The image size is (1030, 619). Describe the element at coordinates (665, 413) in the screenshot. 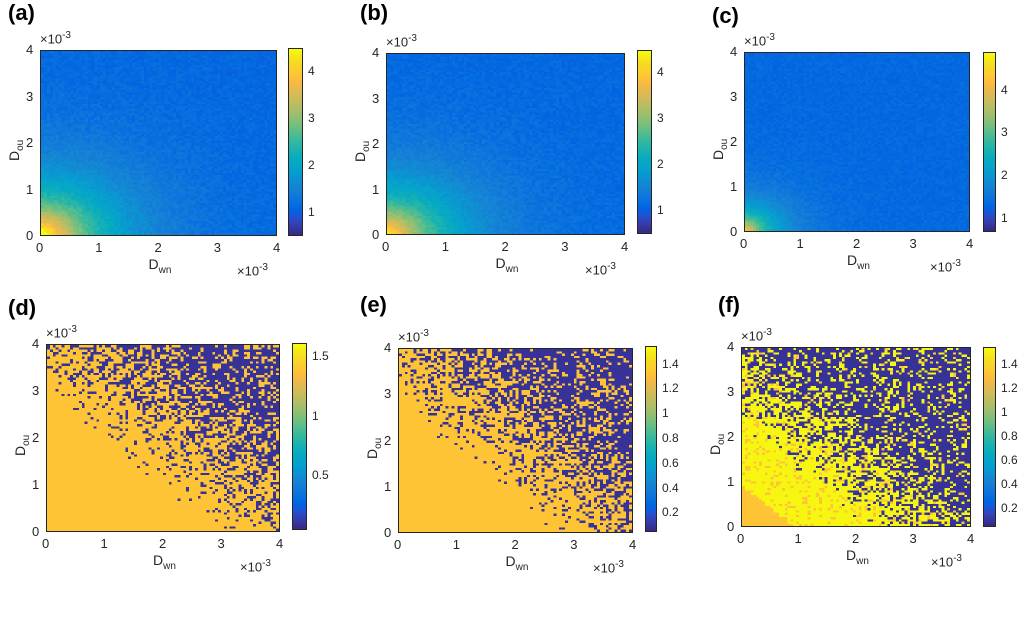

I see `colorbar-tick-label: 1` at that location.